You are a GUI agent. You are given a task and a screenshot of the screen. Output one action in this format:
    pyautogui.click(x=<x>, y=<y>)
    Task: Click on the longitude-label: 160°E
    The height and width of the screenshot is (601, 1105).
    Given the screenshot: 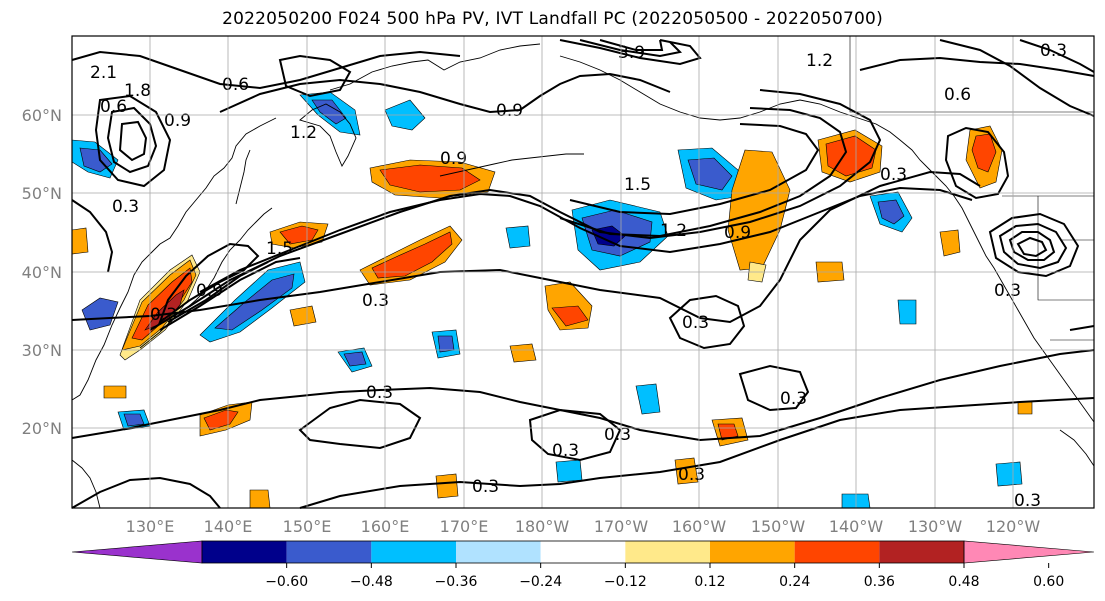 What is the action you would take?
    pyautogui.click(x=385, y=526)
    